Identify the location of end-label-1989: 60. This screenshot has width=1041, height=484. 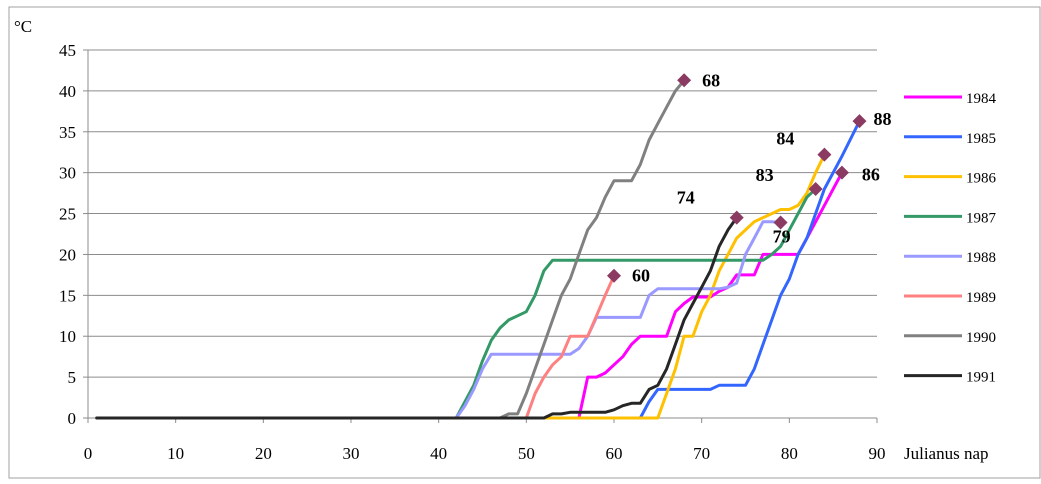
(641, 276).